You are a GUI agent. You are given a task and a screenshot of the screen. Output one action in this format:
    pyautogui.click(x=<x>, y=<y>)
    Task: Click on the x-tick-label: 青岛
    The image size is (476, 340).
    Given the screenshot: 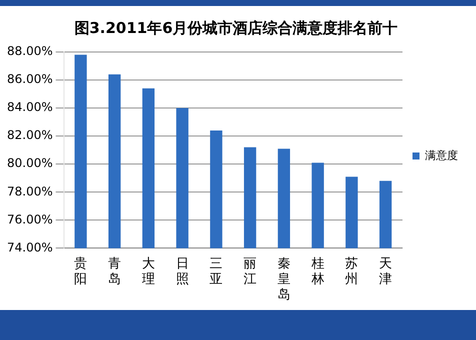 What is the action you would take?
    pyautogui.click(x=115, y=271)
    